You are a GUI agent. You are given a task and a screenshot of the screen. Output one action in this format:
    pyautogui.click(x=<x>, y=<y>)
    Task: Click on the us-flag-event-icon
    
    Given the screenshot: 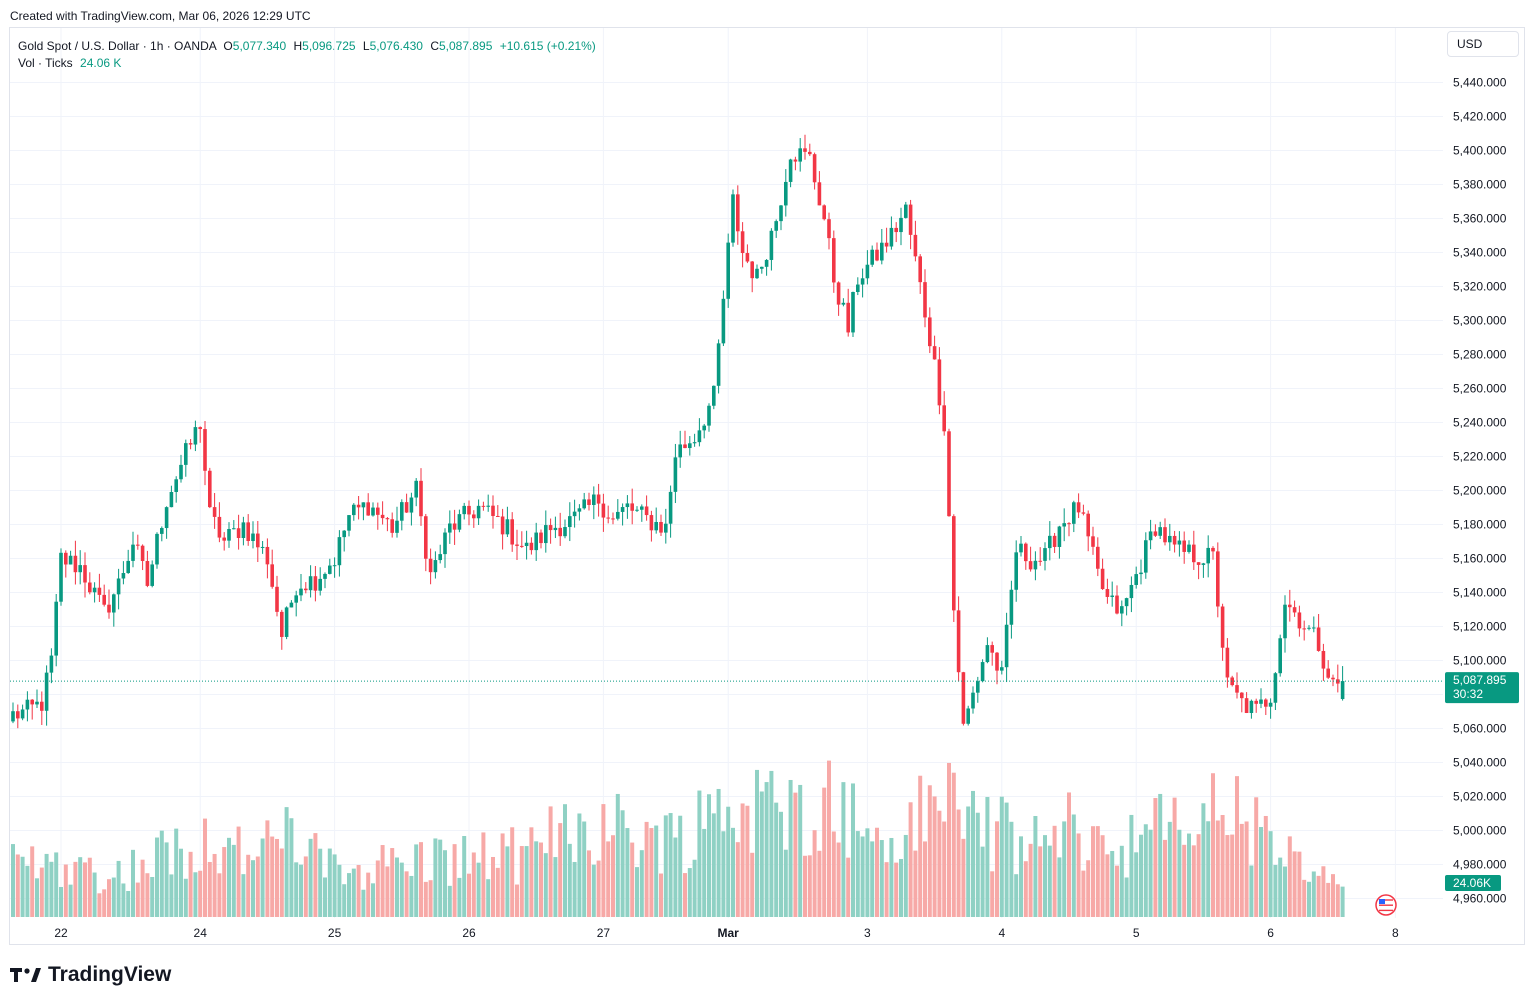 What is the action you would take?
    pyautogui.click(x=1386, y=905)
    